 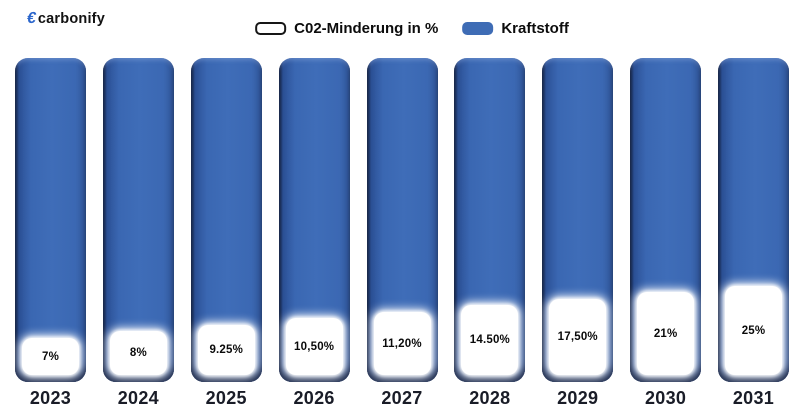 I want to click on year-label: 2031, so click(x=753, y=398).